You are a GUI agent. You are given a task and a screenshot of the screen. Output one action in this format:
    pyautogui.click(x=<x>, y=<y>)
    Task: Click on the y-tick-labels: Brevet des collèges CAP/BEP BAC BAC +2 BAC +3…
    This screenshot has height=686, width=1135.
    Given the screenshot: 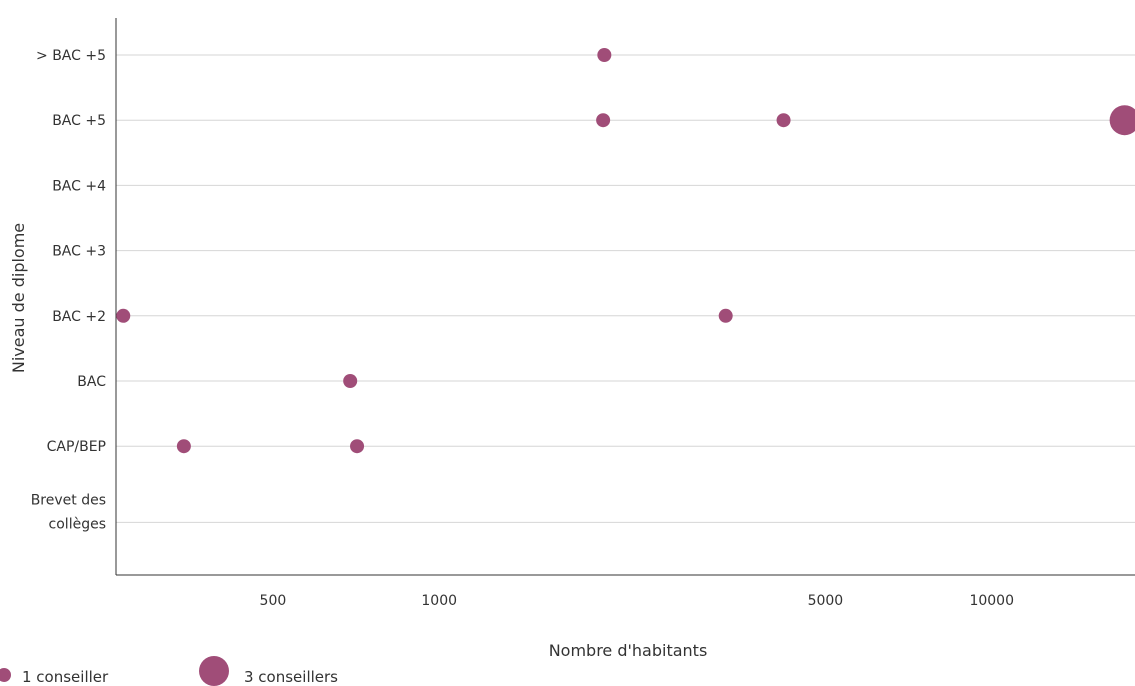 What is the action you would take?
    pyautogui.click(x=69, y=290)
    